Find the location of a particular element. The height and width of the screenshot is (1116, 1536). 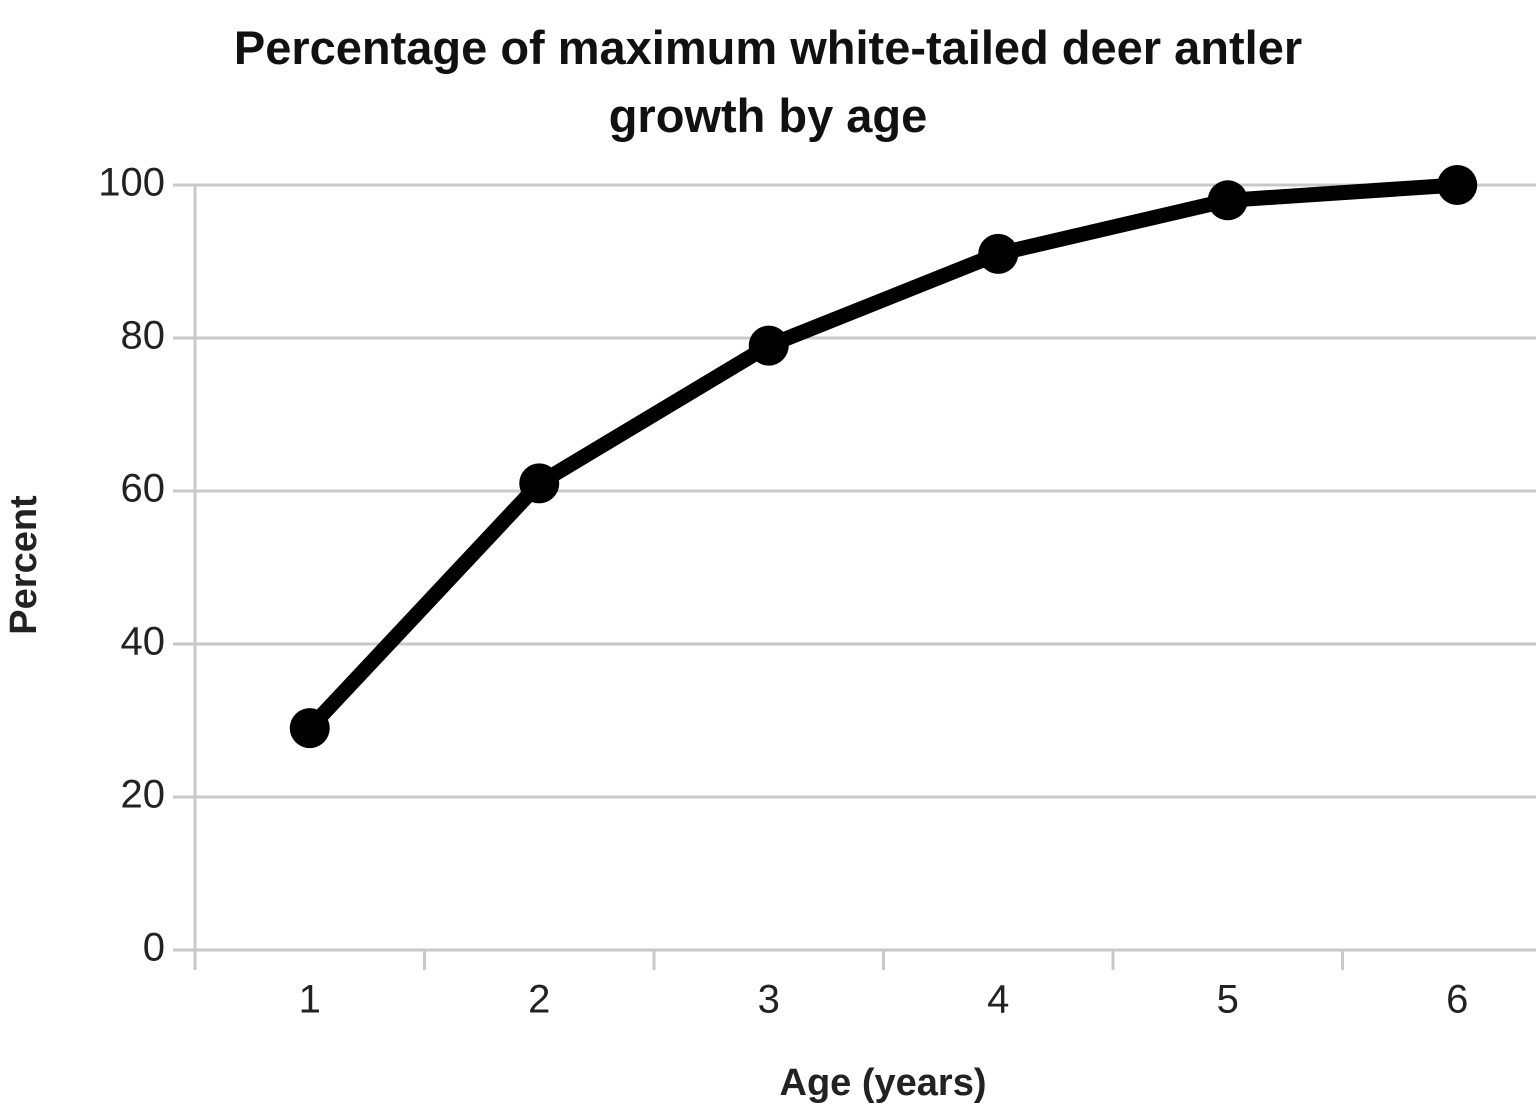

y-tick-label: 40 is located at coordinates (143, 642).